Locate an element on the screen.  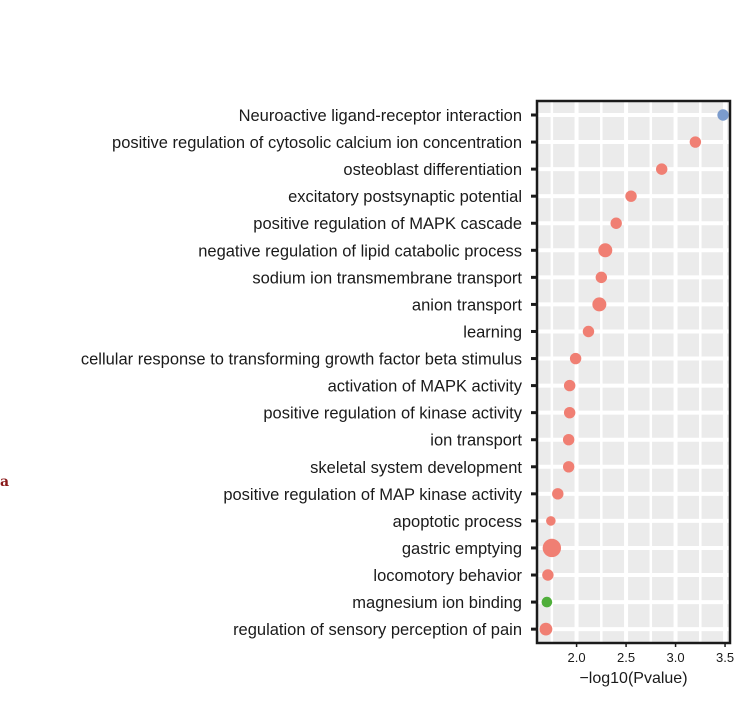
category-label: magnesium ion binding is located at coordinates (437, 603).